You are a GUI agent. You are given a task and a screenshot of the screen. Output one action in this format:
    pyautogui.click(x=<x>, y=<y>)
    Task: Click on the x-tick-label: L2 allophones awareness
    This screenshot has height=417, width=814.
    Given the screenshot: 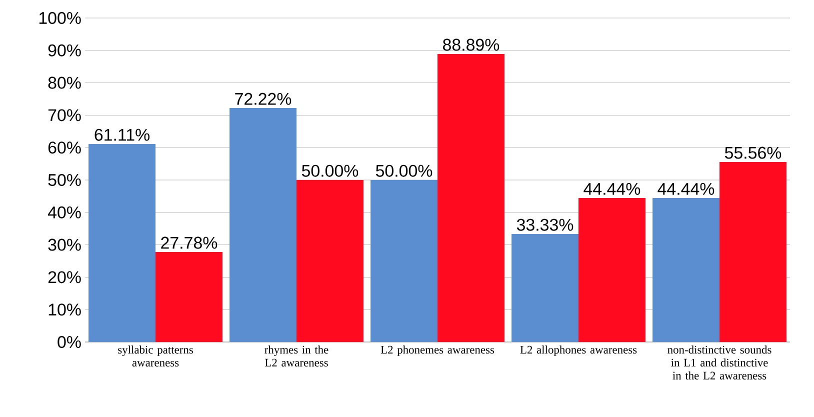 What is the action you would take?
    pyautogui.click(x=578, y=351)
    